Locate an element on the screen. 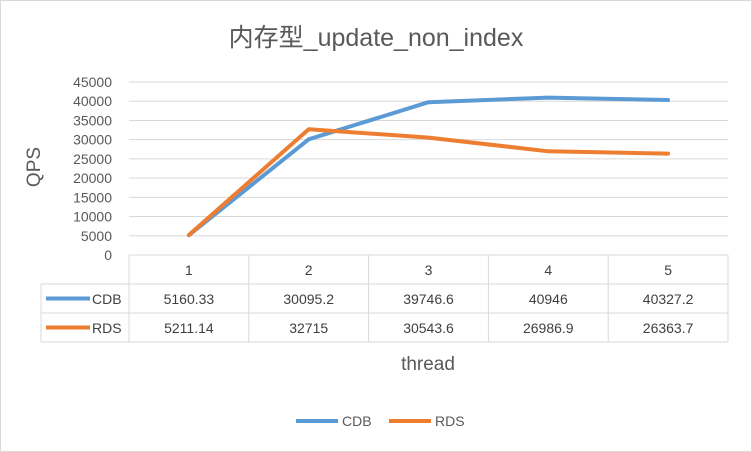  y-tick-label: 40000 is located at coordinates (92, 101).